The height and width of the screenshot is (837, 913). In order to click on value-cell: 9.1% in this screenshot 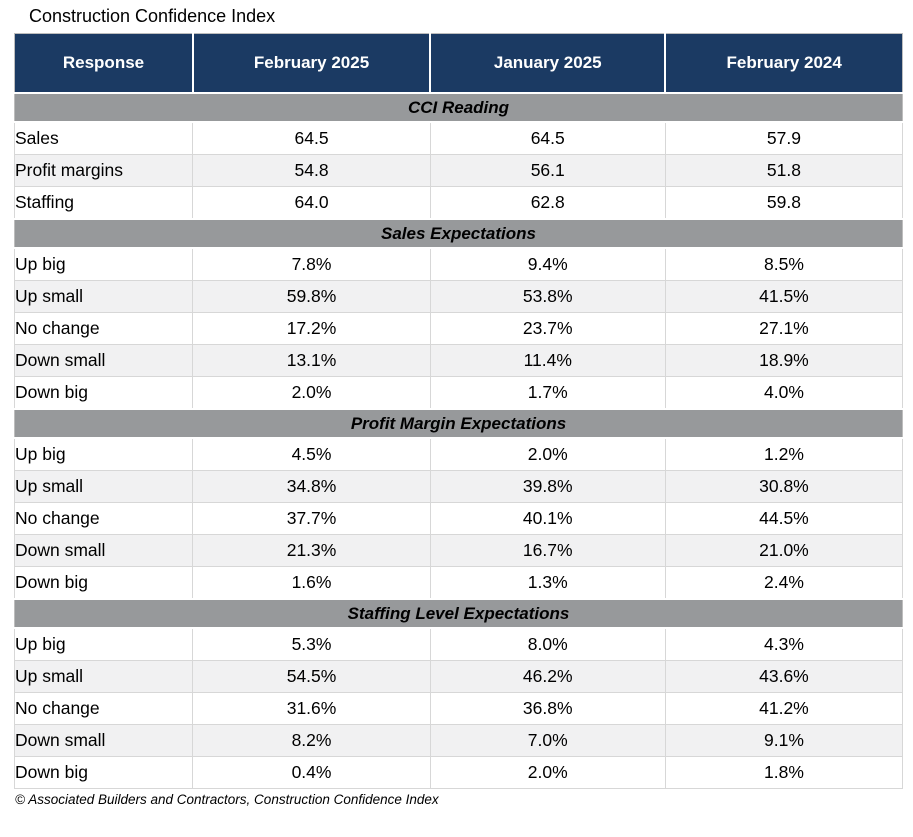, I will do `click(784, 740)`.